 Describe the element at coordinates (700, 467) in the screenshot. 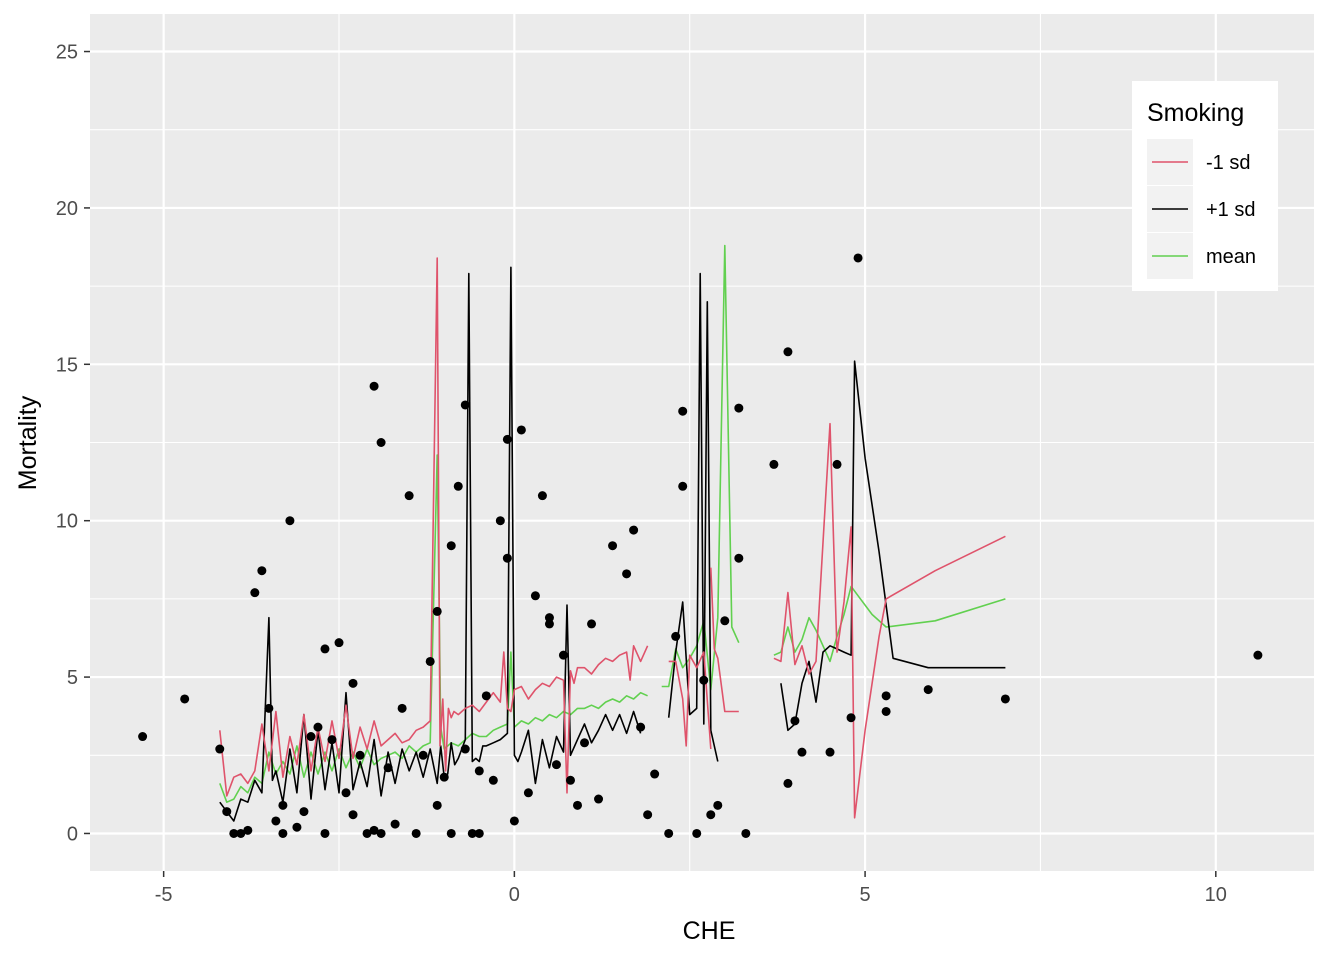

I see `series-line-mean` at that location.